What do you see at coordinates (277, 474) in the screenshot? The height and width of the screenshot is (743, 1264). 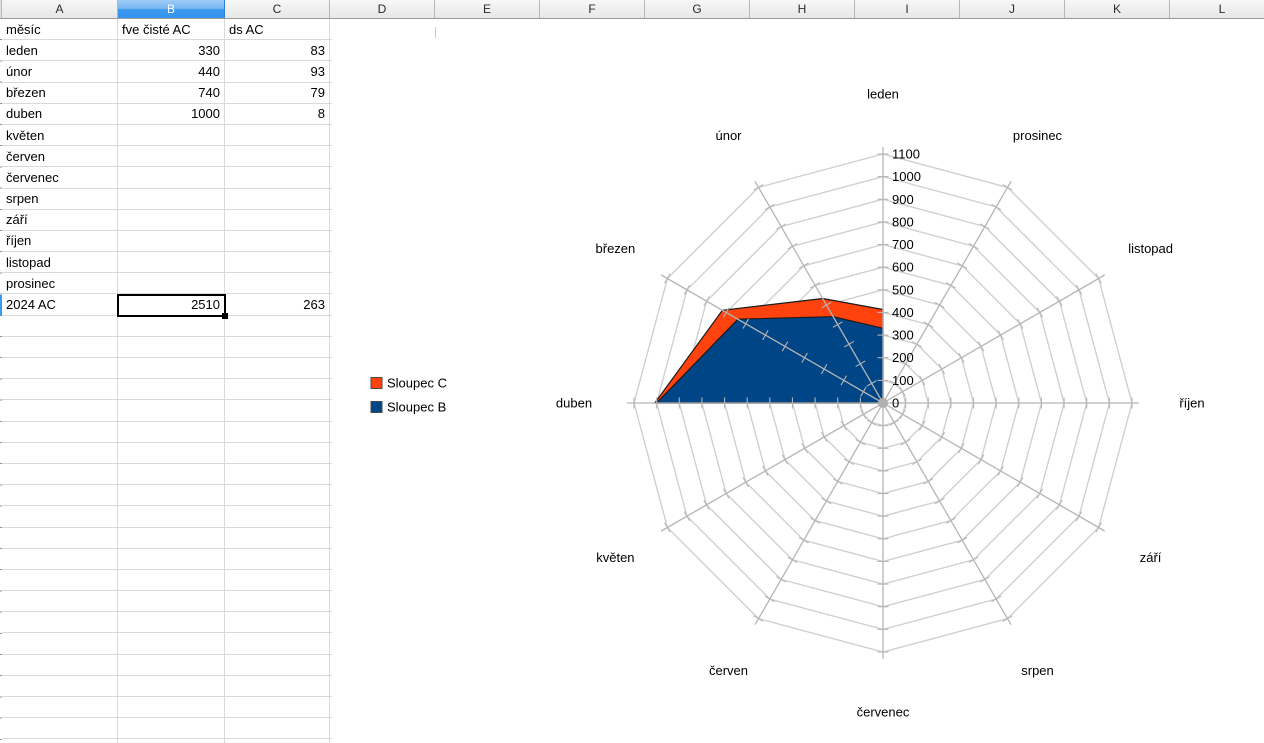 I see `cell-C22` at bounding box center [277, 474].